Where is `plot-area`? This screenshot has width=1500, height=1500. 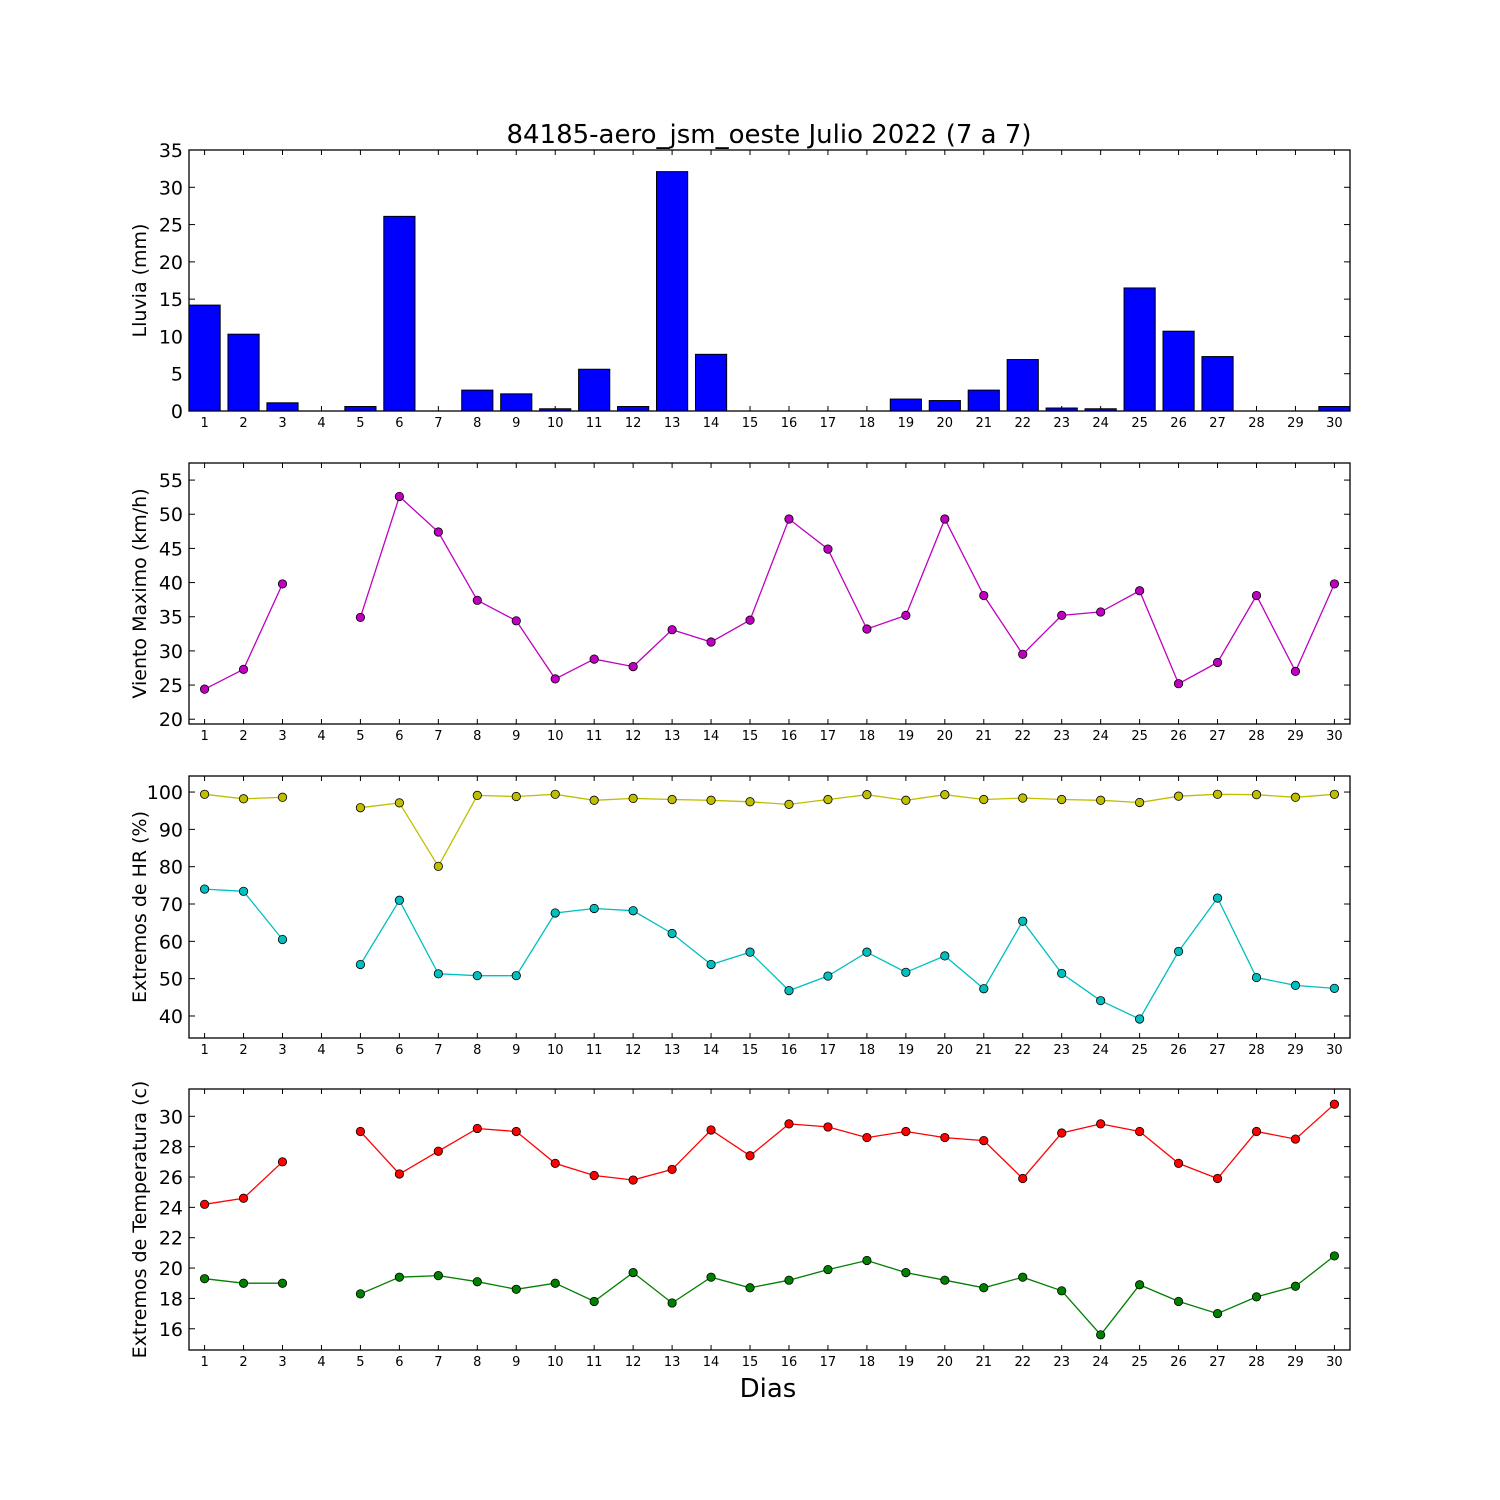 plot-area is located at coordinates (769, 593).